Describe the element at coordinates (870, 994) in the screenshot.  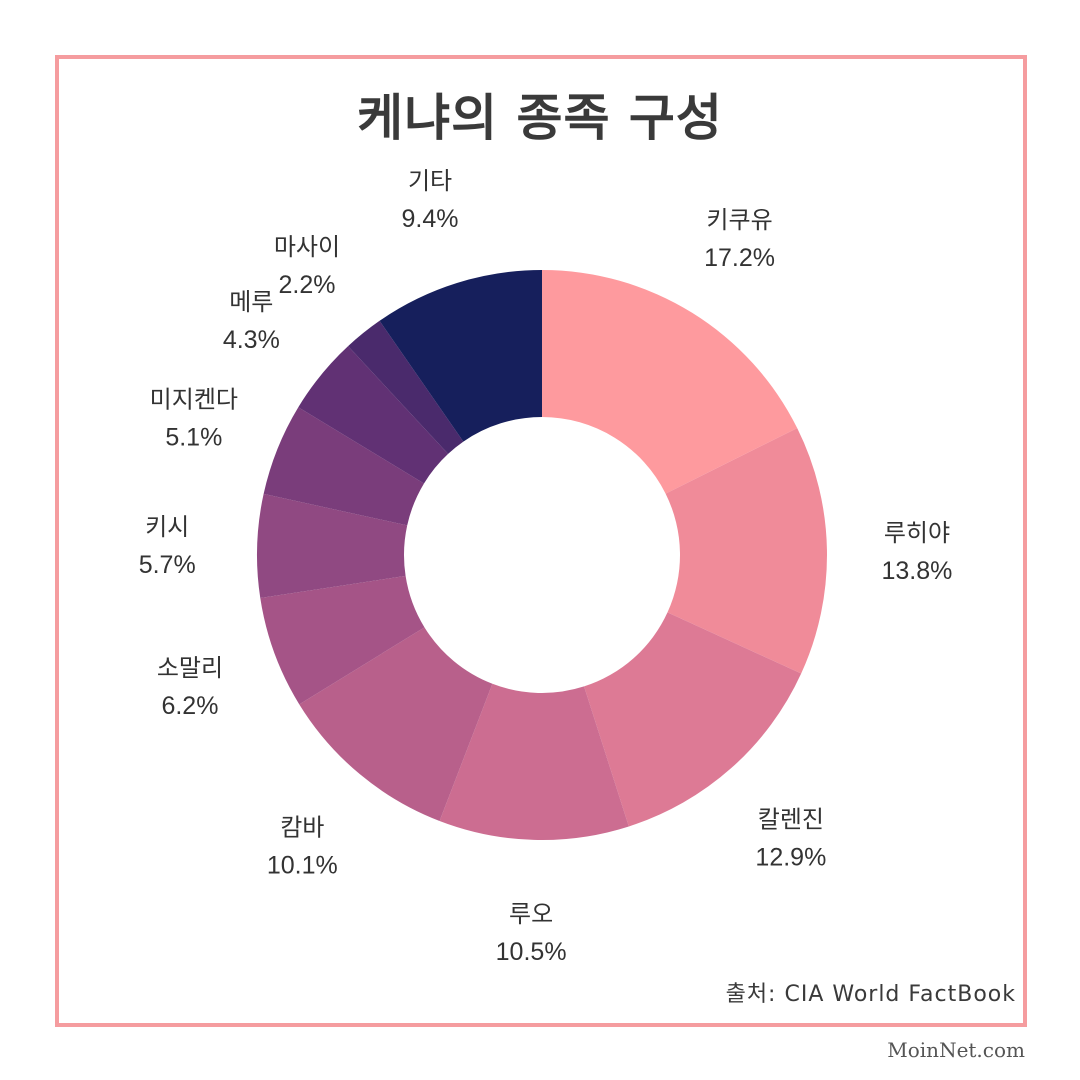
I see `source-note: 출처: CIA World FactBook` at that location.